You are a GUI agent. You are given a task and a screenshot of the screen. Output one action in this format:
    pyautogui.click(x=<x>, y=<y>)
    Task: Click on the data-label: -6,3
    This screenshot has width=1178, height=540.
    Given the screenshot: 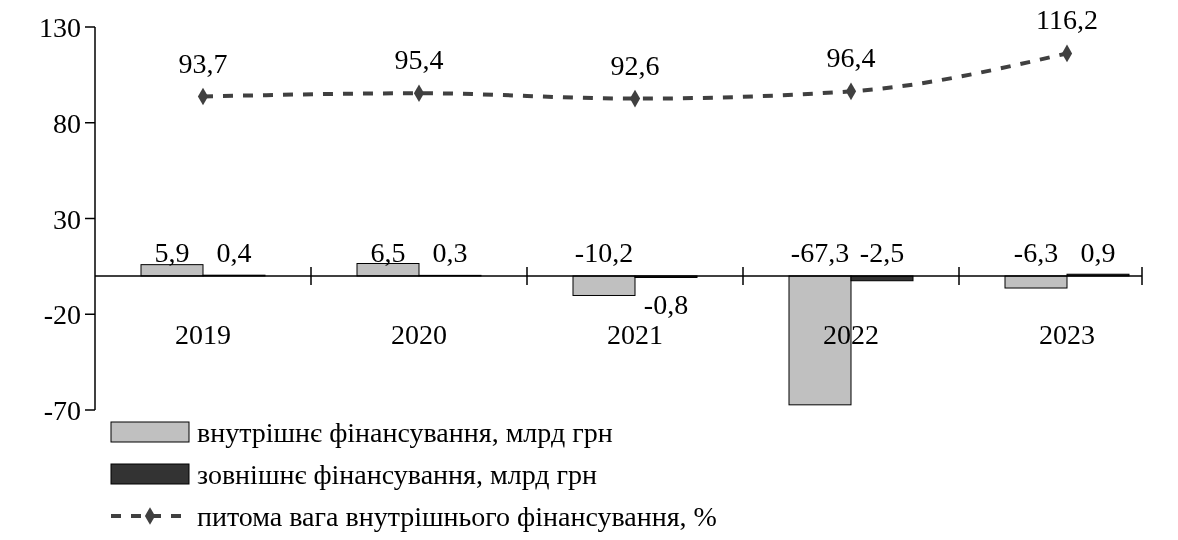 What is the action you would take?
    pyautogui.click(x=1036, y=252)
    